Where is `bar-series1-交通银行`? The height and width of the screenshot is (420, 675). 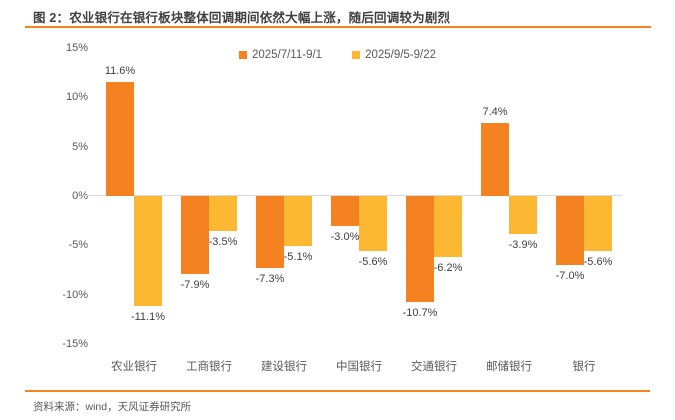
bar-series1-交通银行 is located at coordinates (420, 249).